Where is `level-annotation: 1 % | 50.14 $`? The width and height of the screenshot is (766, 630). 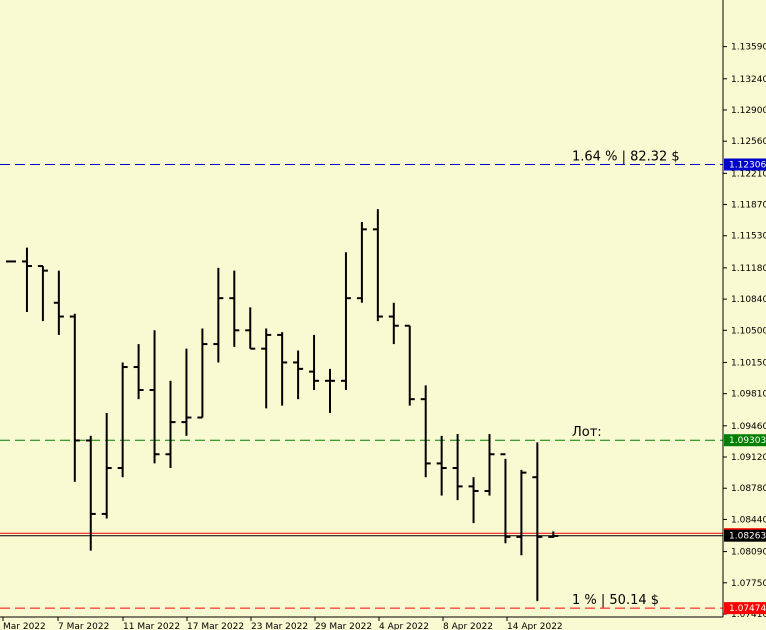 level-annotation: 1 % | 50.14 $ is located at coordinates (615, 600).